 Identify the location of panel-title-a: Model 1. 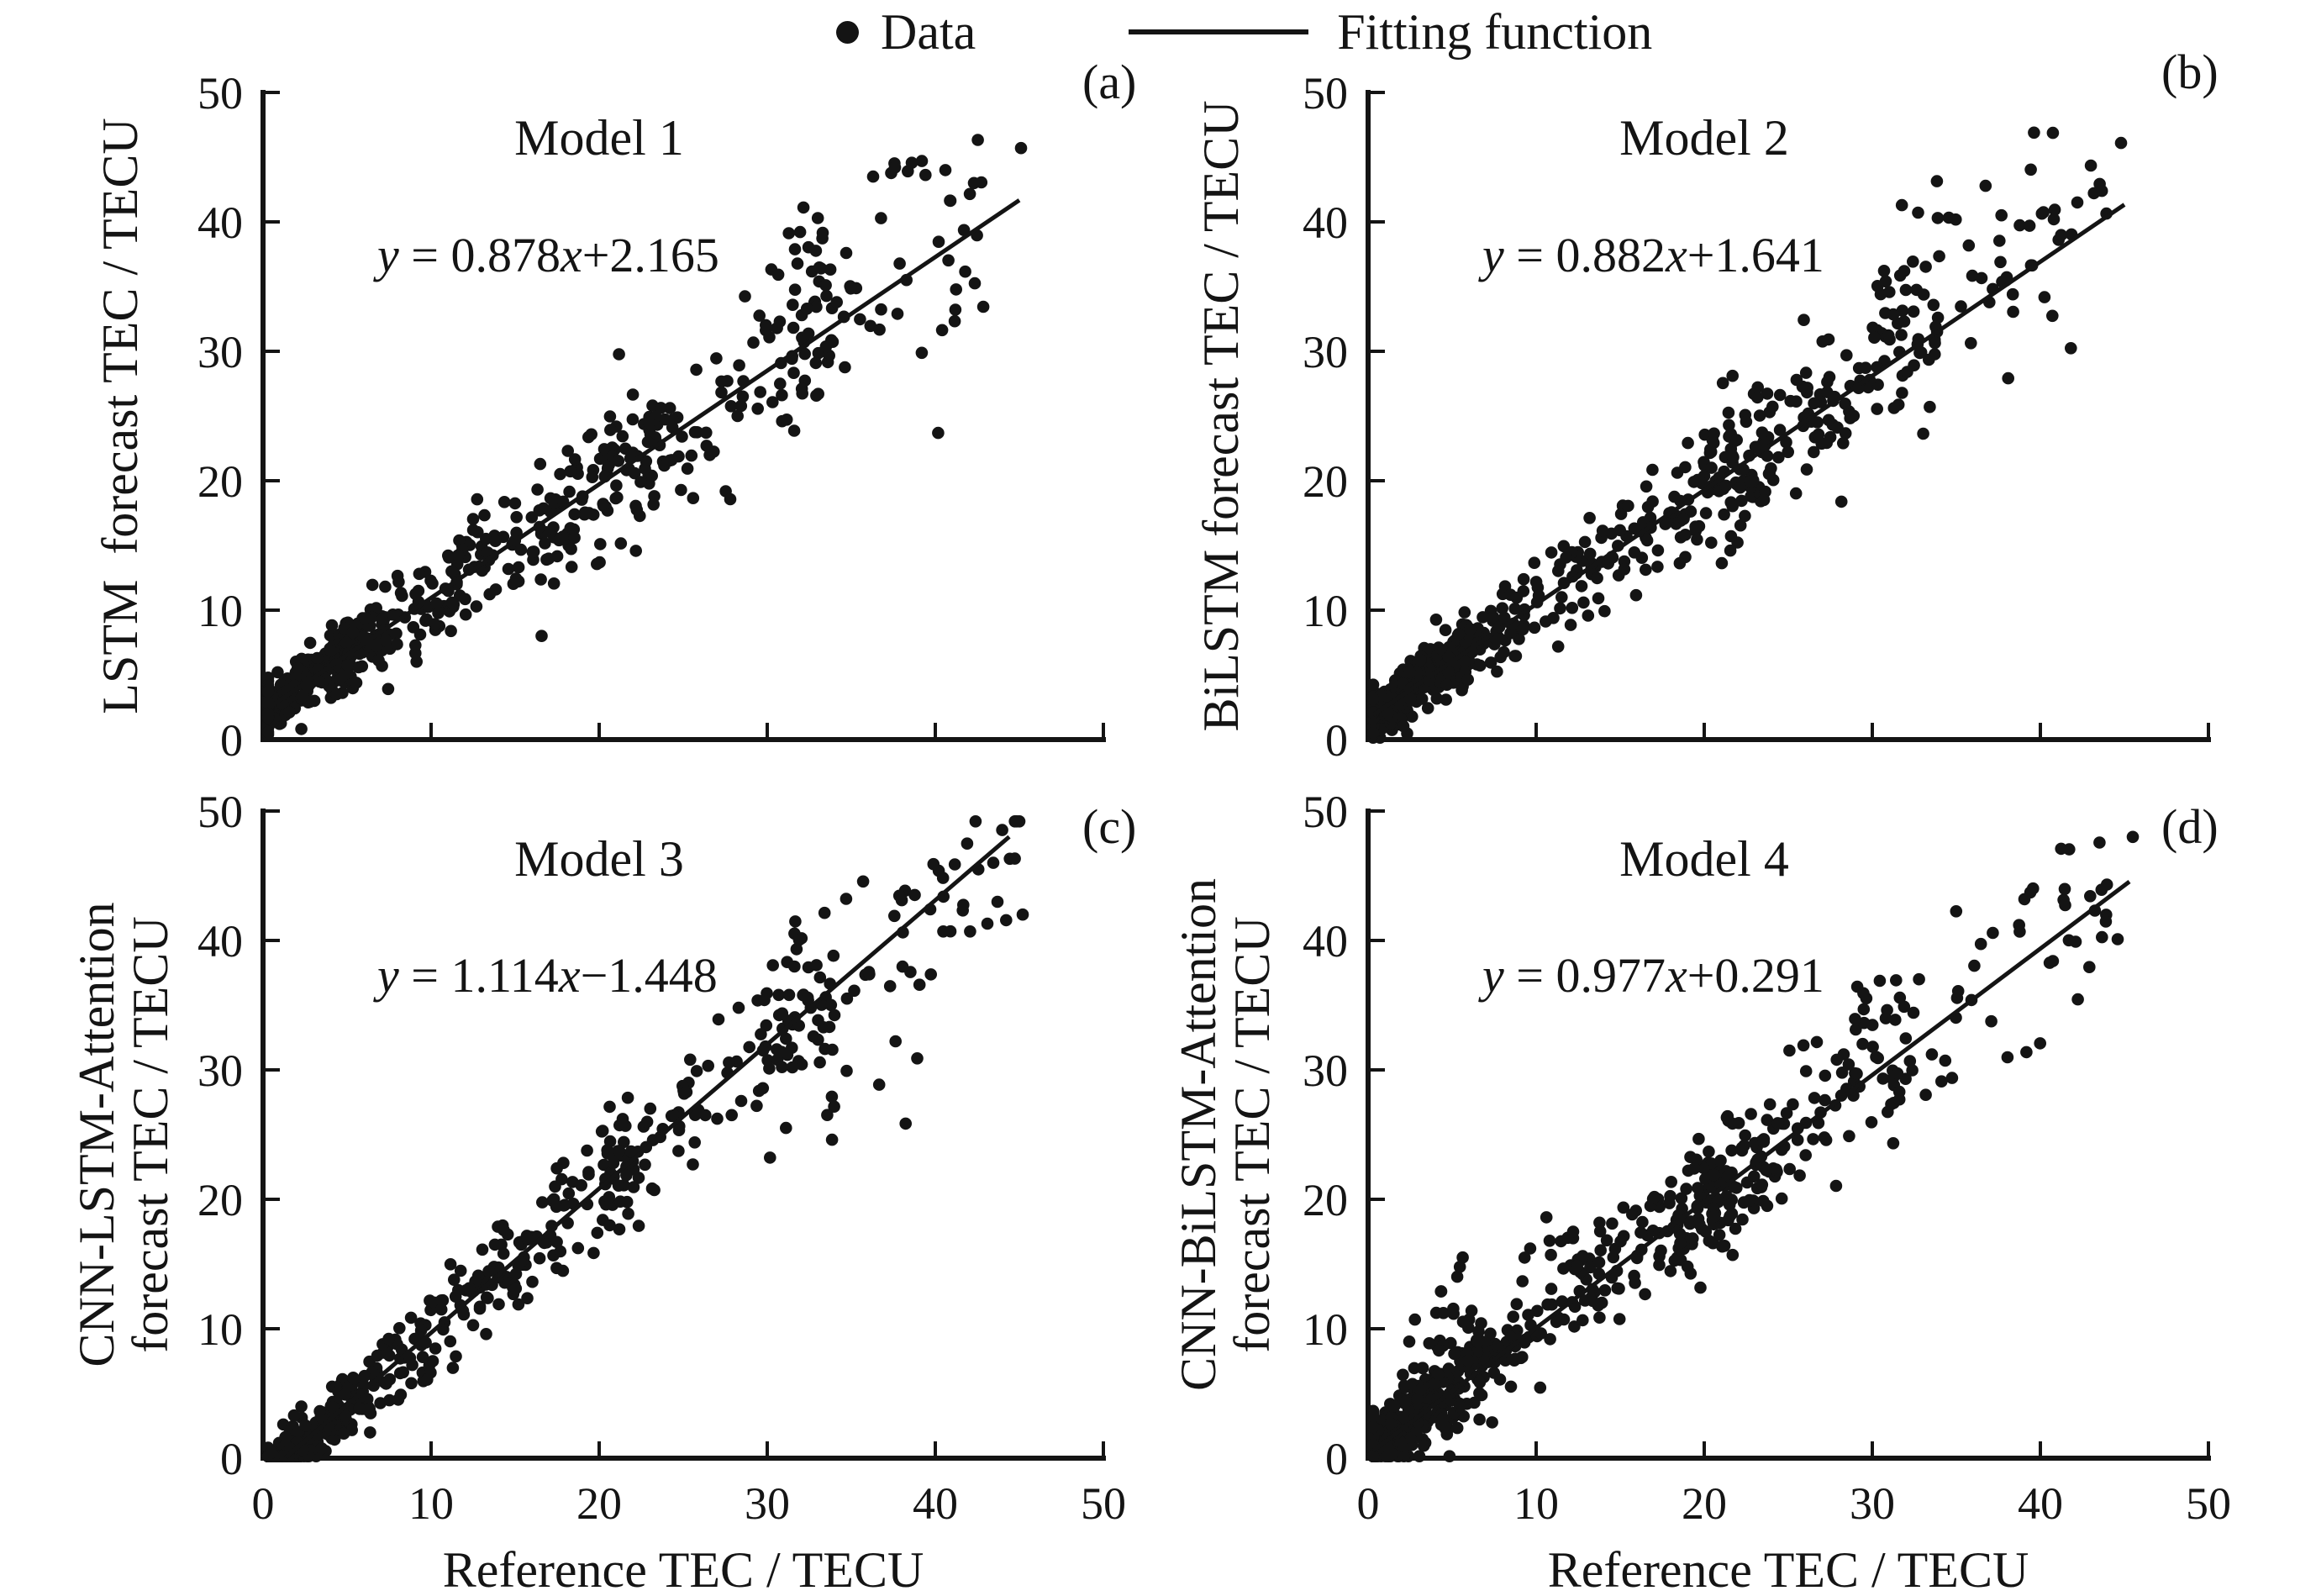
(599, 138).